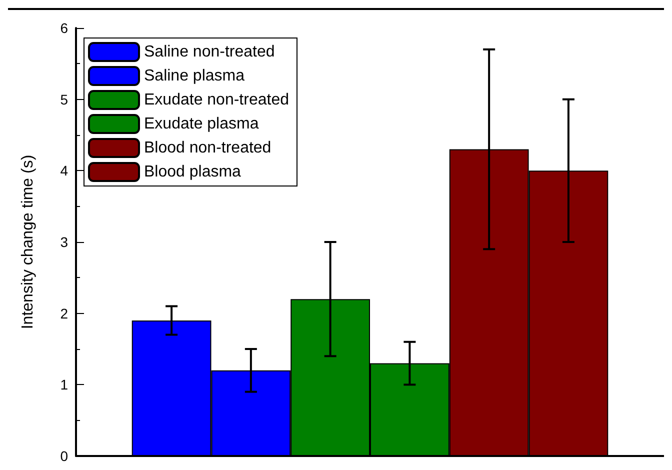 The width and height of the screenshot is (672, 470). I want to click on legend-label: Saline plasma, so click(194, 76).